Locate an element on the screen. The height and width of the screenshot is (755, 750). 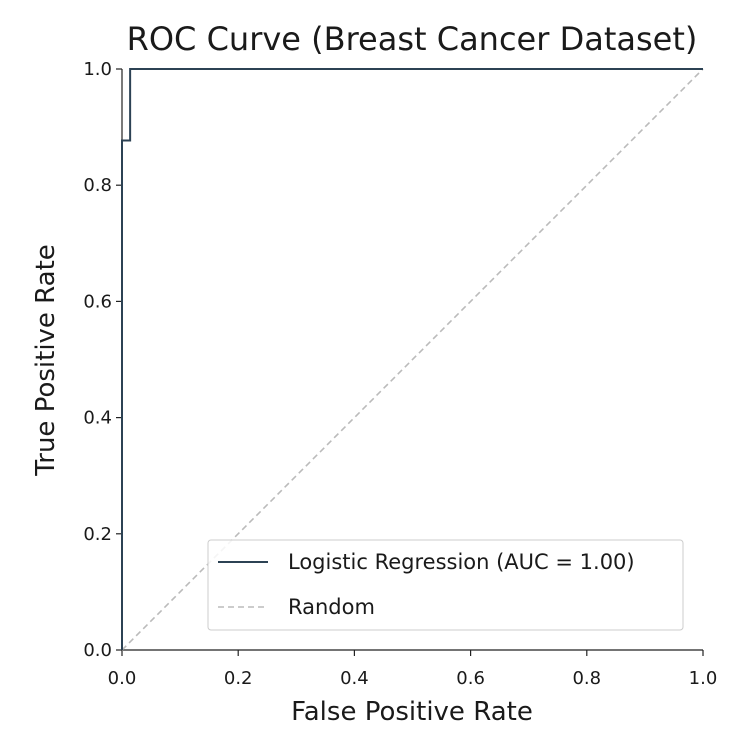
x-tick-label: 0.0 is located at coordinates (122, 678).